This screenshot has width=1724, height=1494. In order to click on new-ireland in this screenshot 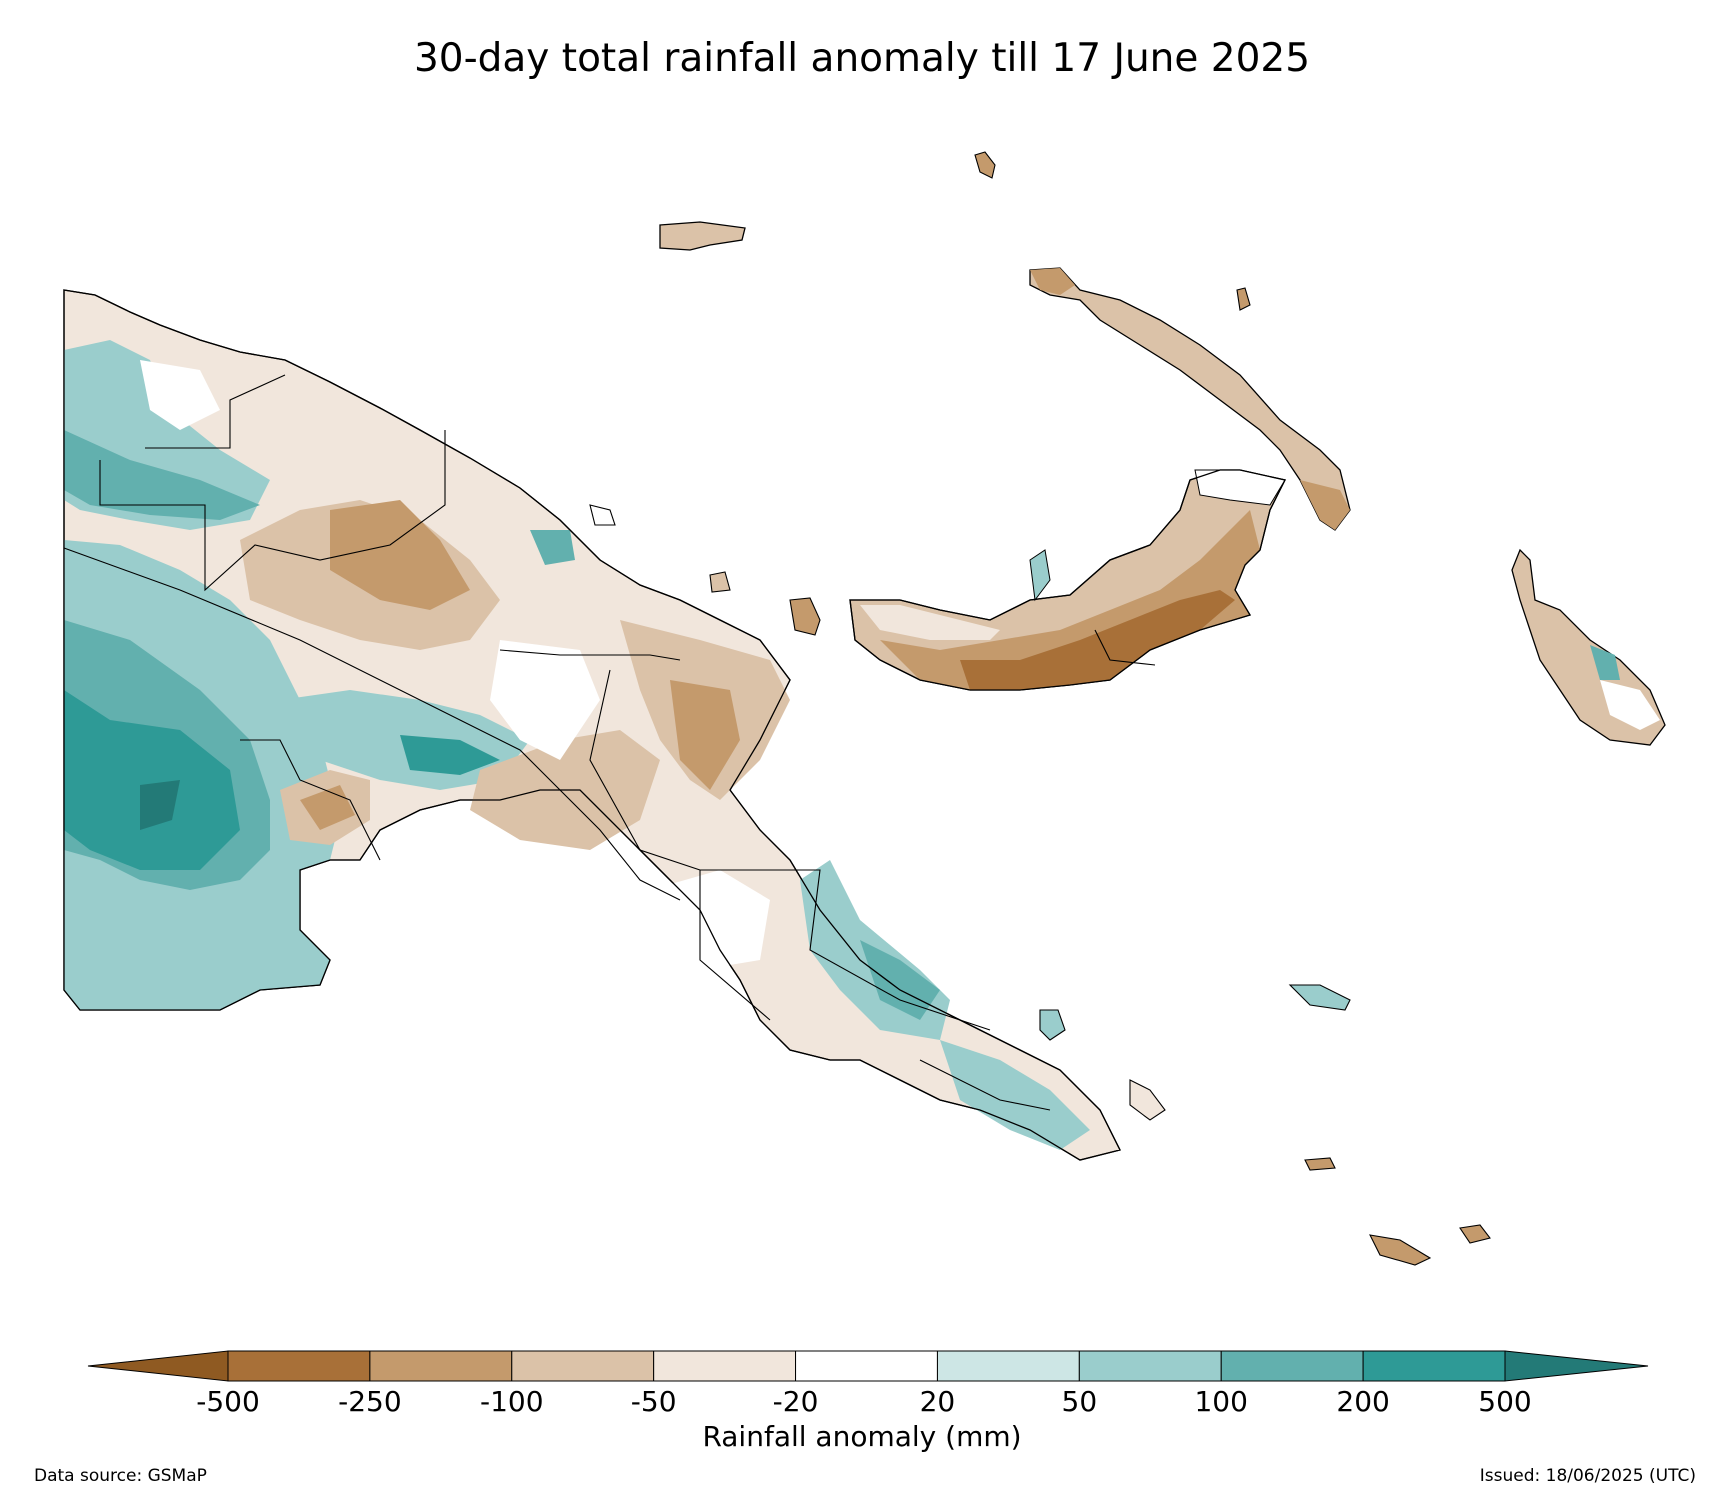, I will do `click(1190, 399)`.